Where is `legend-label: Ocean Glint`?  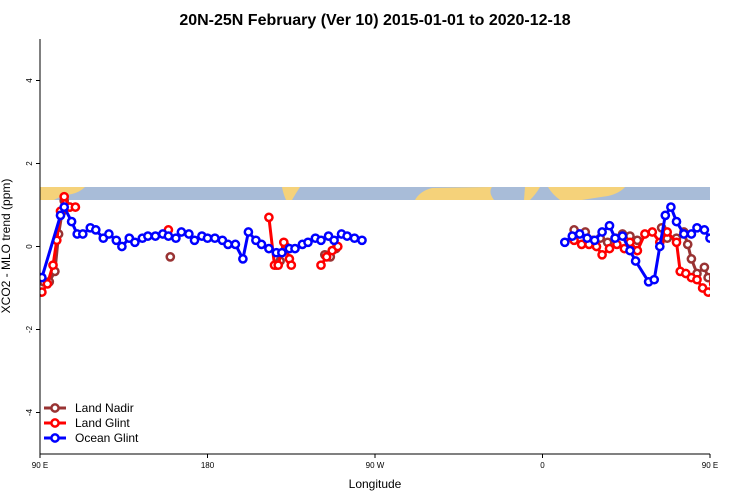
legend-label: Ocean Glint is located at coordinates (107, 438).